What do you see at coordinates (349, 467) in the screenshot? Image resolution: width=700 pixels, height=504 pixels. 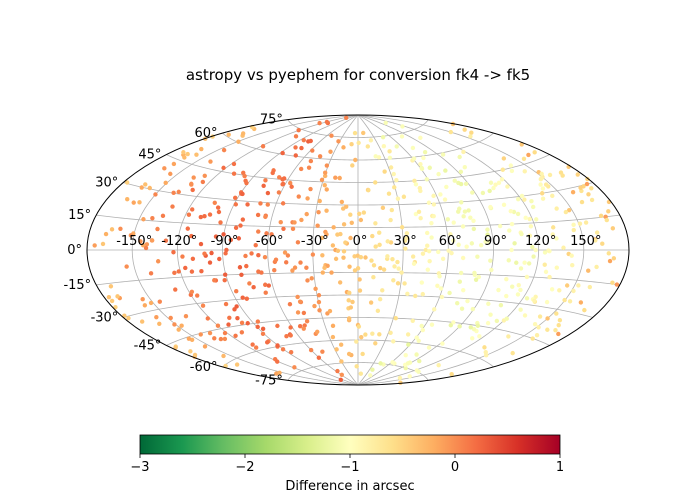 I see `colorbar-tick-label: −1` at bounding box center [349, 467].